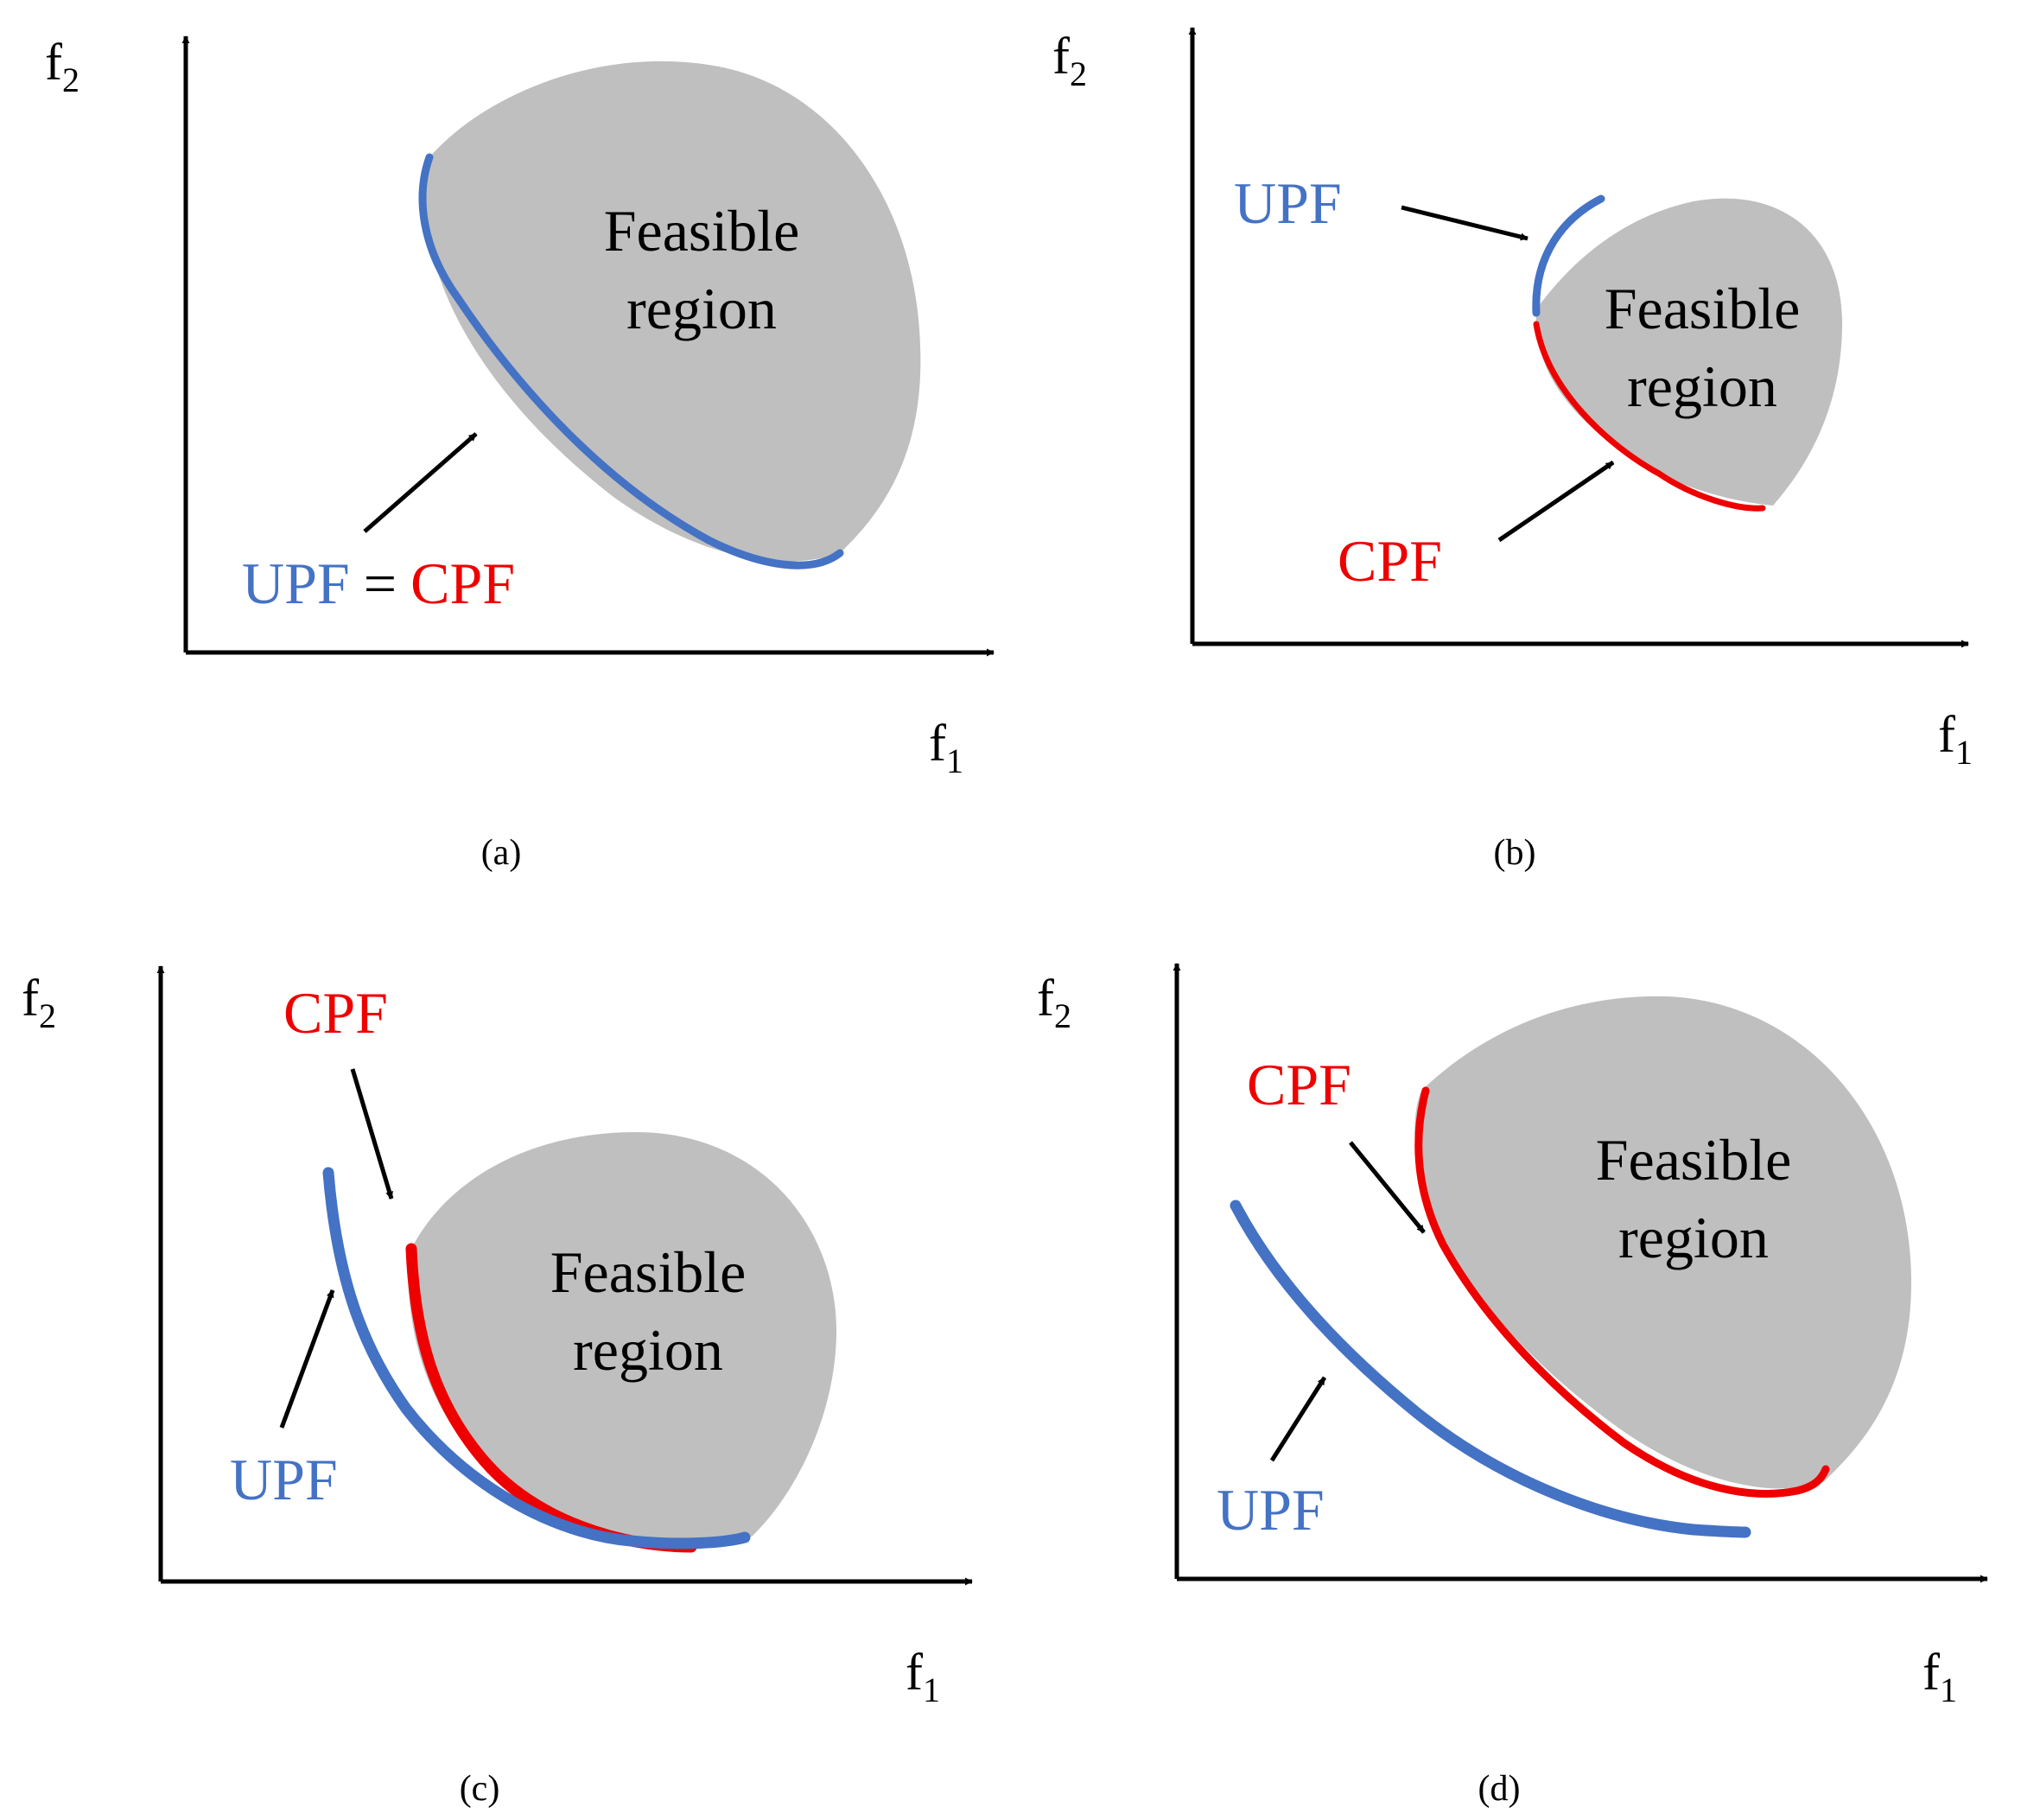 This screenshot has width=2021, height=1820. I want to click on caption-d: (d), so click(1499, 1789).